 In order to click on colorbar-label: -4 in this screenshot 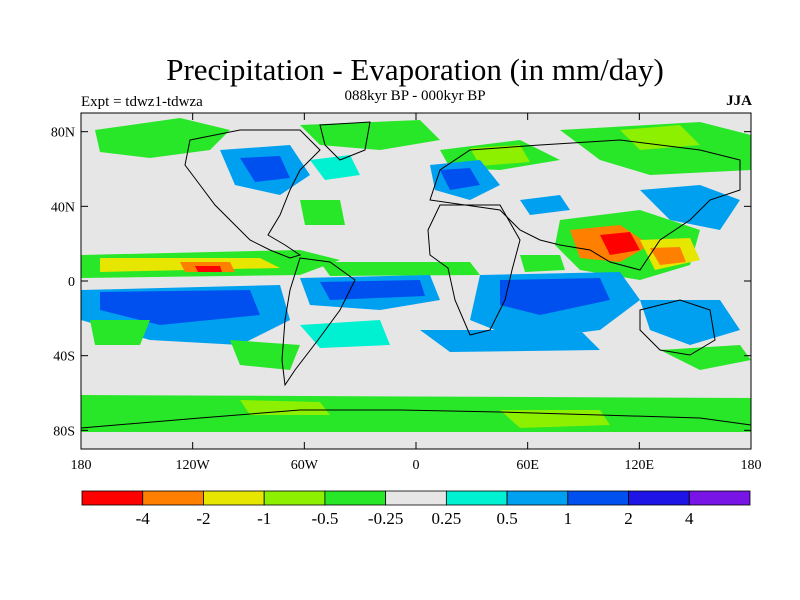, I will do `click(143, 518)`.